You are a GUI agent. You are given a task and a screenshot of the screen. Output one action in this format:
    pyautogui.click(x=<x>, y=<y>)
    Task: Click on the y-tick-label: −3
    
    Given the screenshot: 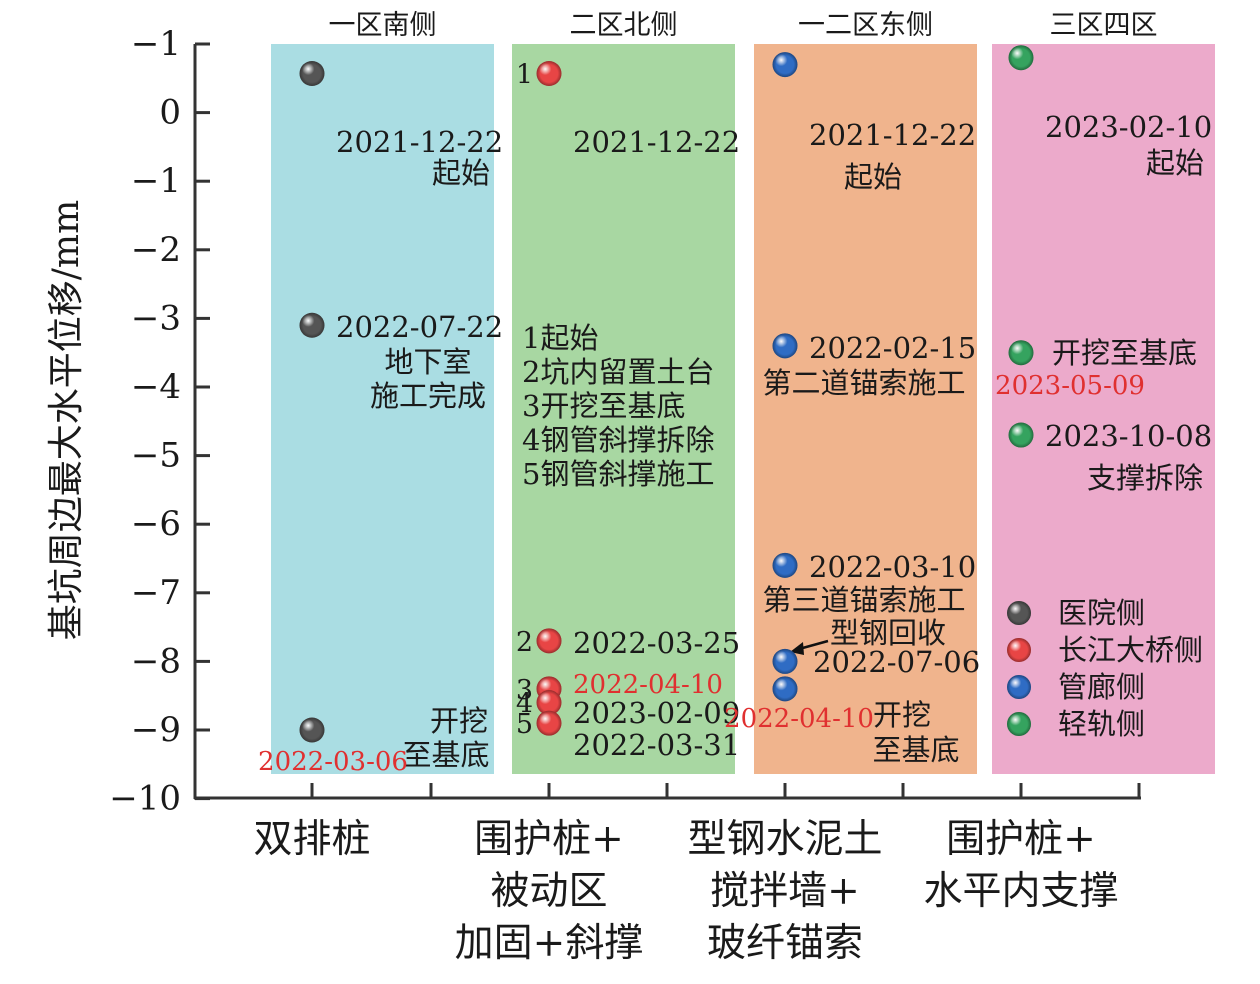 What is the action you would take?
    pyautogui.click(x=156, y=318)
    